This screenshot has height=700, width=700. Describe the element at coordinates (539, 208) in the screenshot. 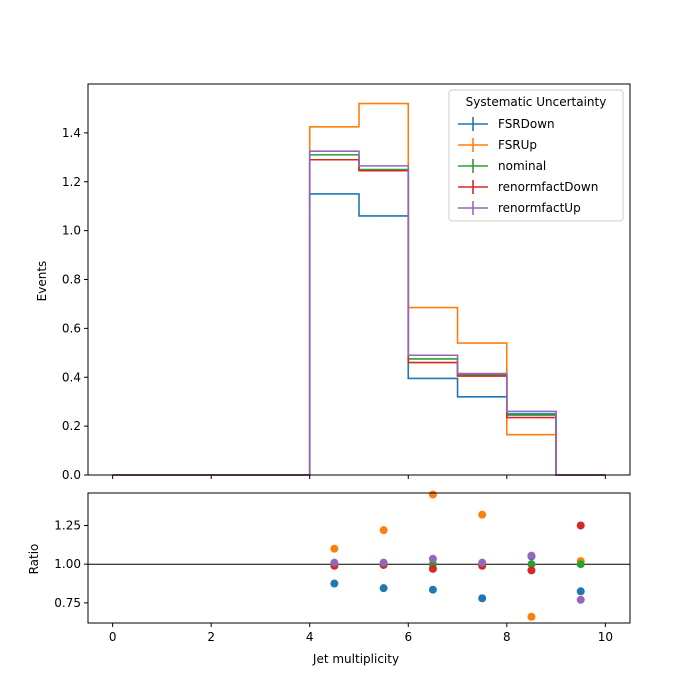

I see `legend-label: renormfactUp` at that location.